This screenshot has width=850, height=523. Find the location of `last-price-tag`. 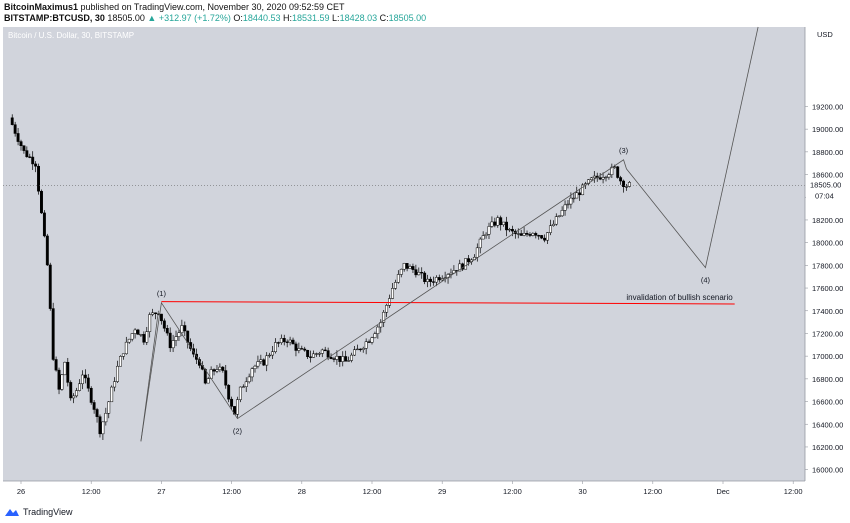

last-price-tag is located at coordinates (827, 190).